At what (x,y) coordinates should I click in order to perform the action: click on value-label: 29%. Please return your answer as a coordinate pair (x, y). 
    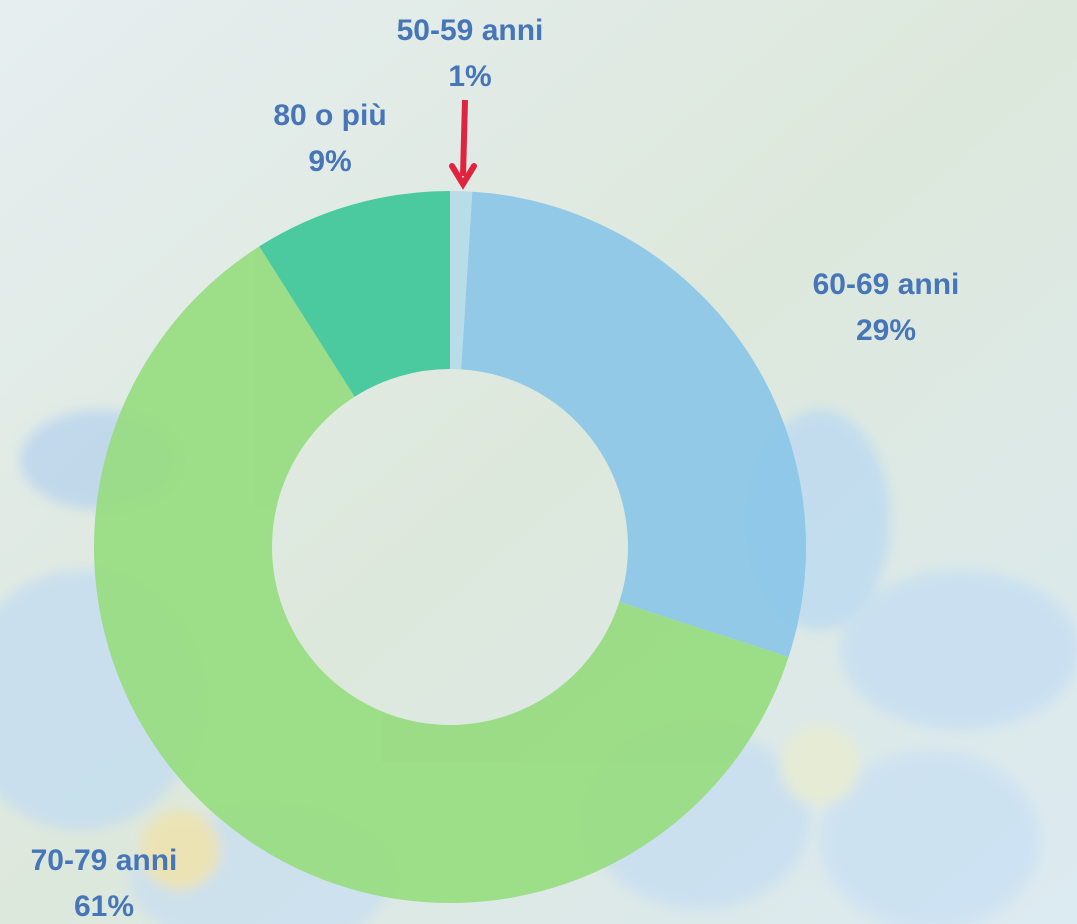
    Looking at the image, I should click on (886, 330).